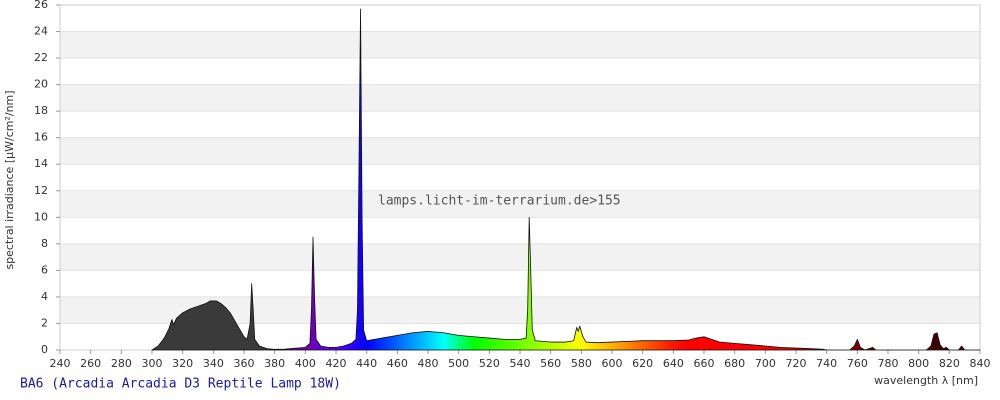  What do you see at coordinates (796, 363) in the screenshot?
I see `x-tick-label: 720` at bounding box center [796, 363].